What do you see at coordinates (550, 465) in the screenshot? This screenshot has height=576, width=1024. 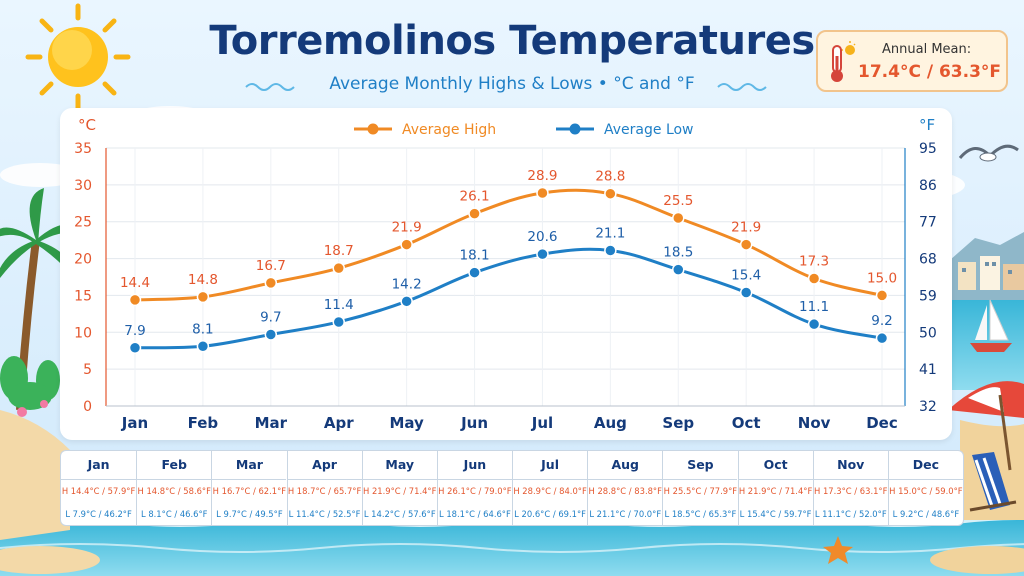 I see `table-month-header: Jul` at bounding box center [550, 465].